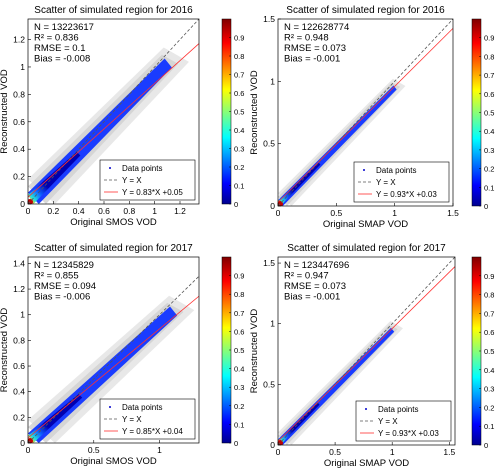 This screenshot has width=500, height=468. Describe the element at coordinates (19, 177) in the screenshot. I see `y-tick-label: 0.2` at that location.